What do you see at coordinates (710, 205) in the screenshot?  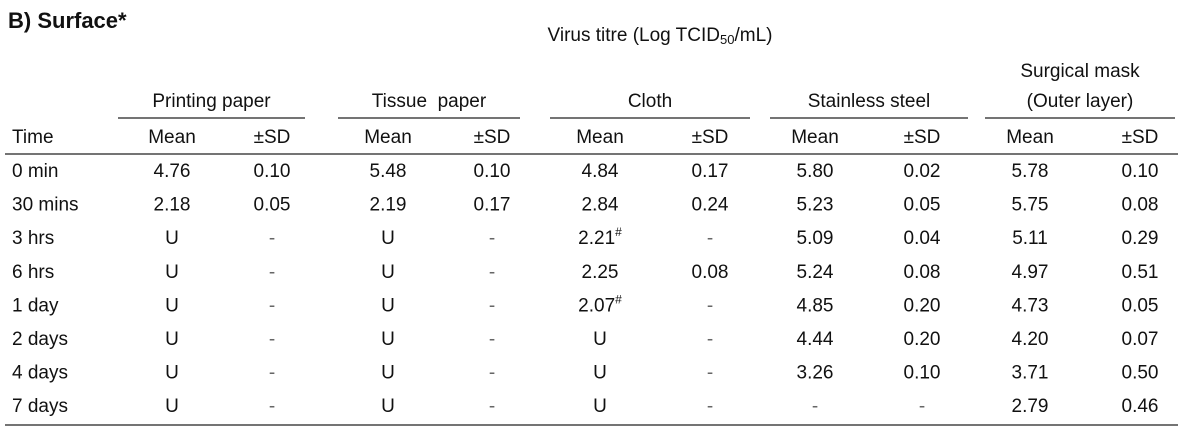 I see `cell: 0.24` at bounding box center [710, 205].